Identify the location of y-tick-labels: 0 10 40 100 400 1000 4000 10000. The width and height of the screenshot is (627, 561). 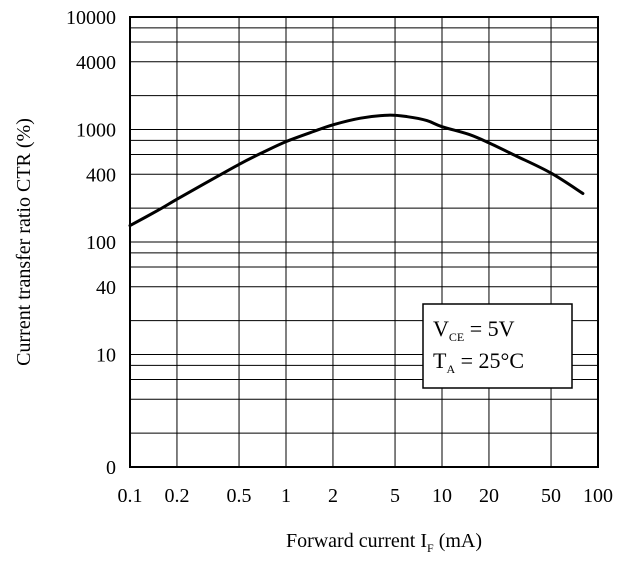
(91, 243).